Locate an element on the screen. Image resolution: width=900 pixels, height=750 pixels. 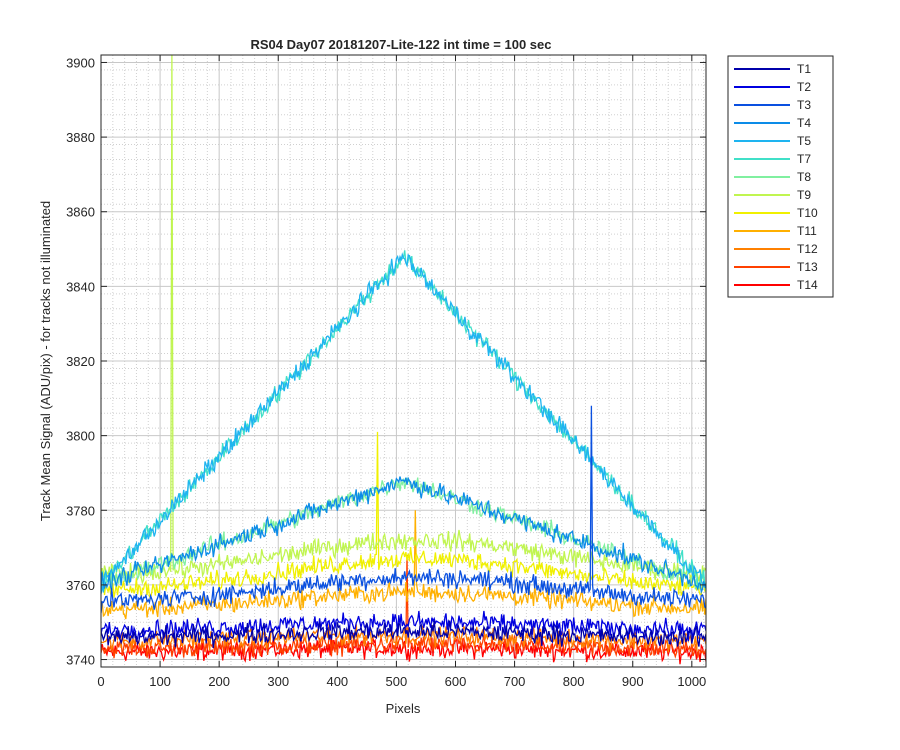
legend-label-t3: T3 is located at coordinates (804, 105).